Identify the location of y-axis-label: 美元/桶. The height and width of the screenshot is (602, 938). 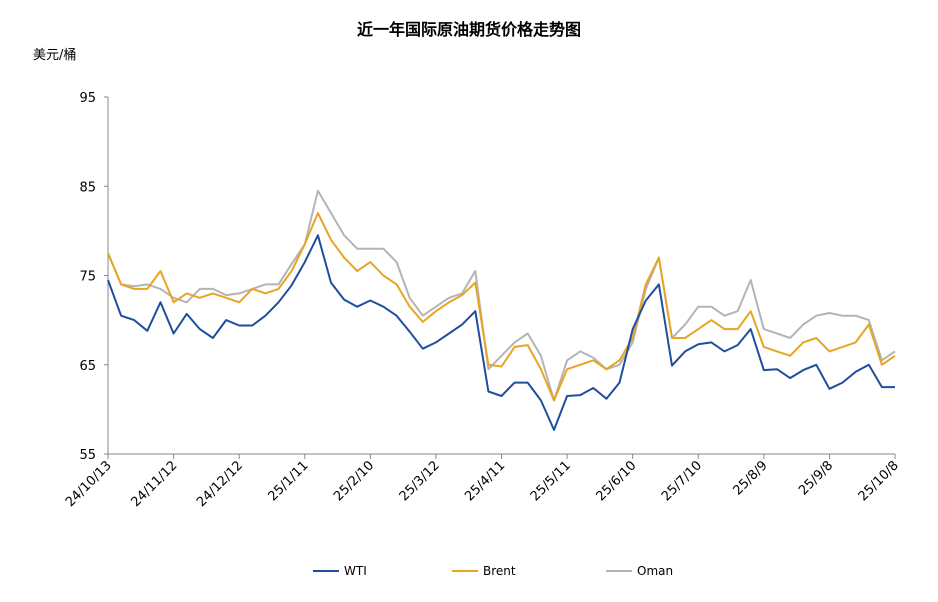
(55, 55).